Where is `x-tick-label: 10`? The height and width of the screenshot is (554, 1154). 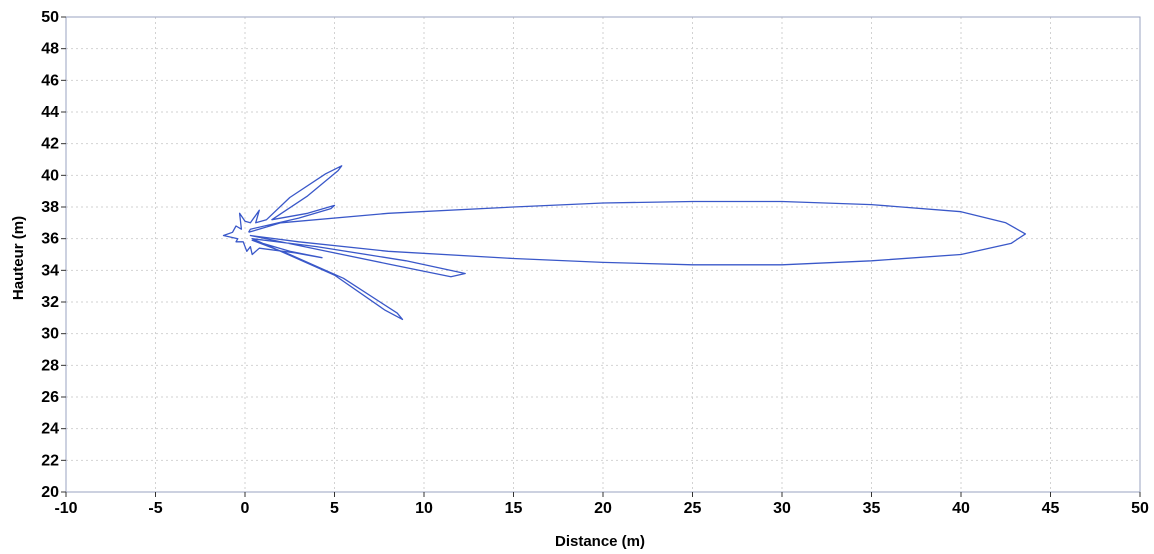
x-tick-label: 10 is located at coordinates (424, 508).